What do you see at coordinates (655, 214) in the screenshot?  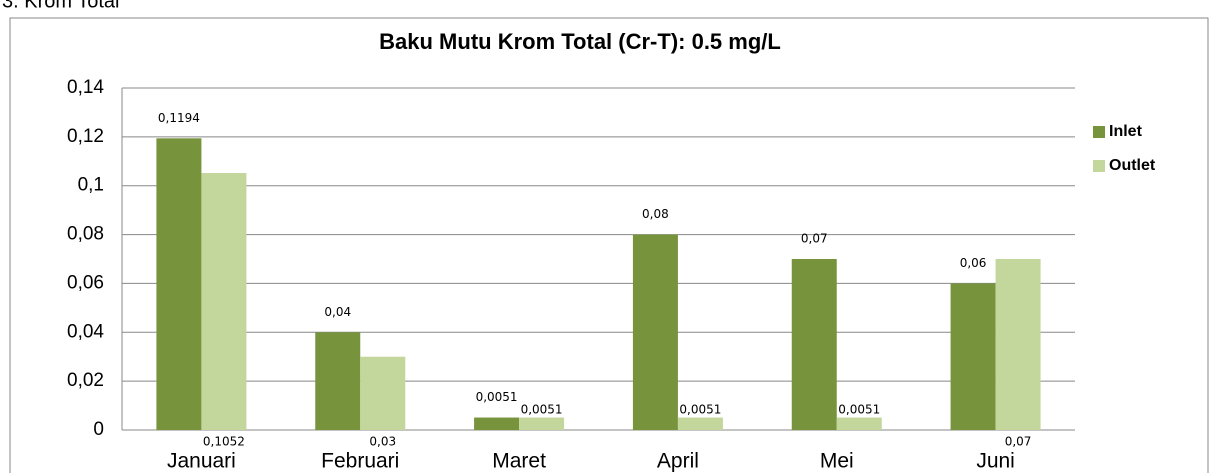 I see `data-label: 0,08` at bounding box center [655, 214].